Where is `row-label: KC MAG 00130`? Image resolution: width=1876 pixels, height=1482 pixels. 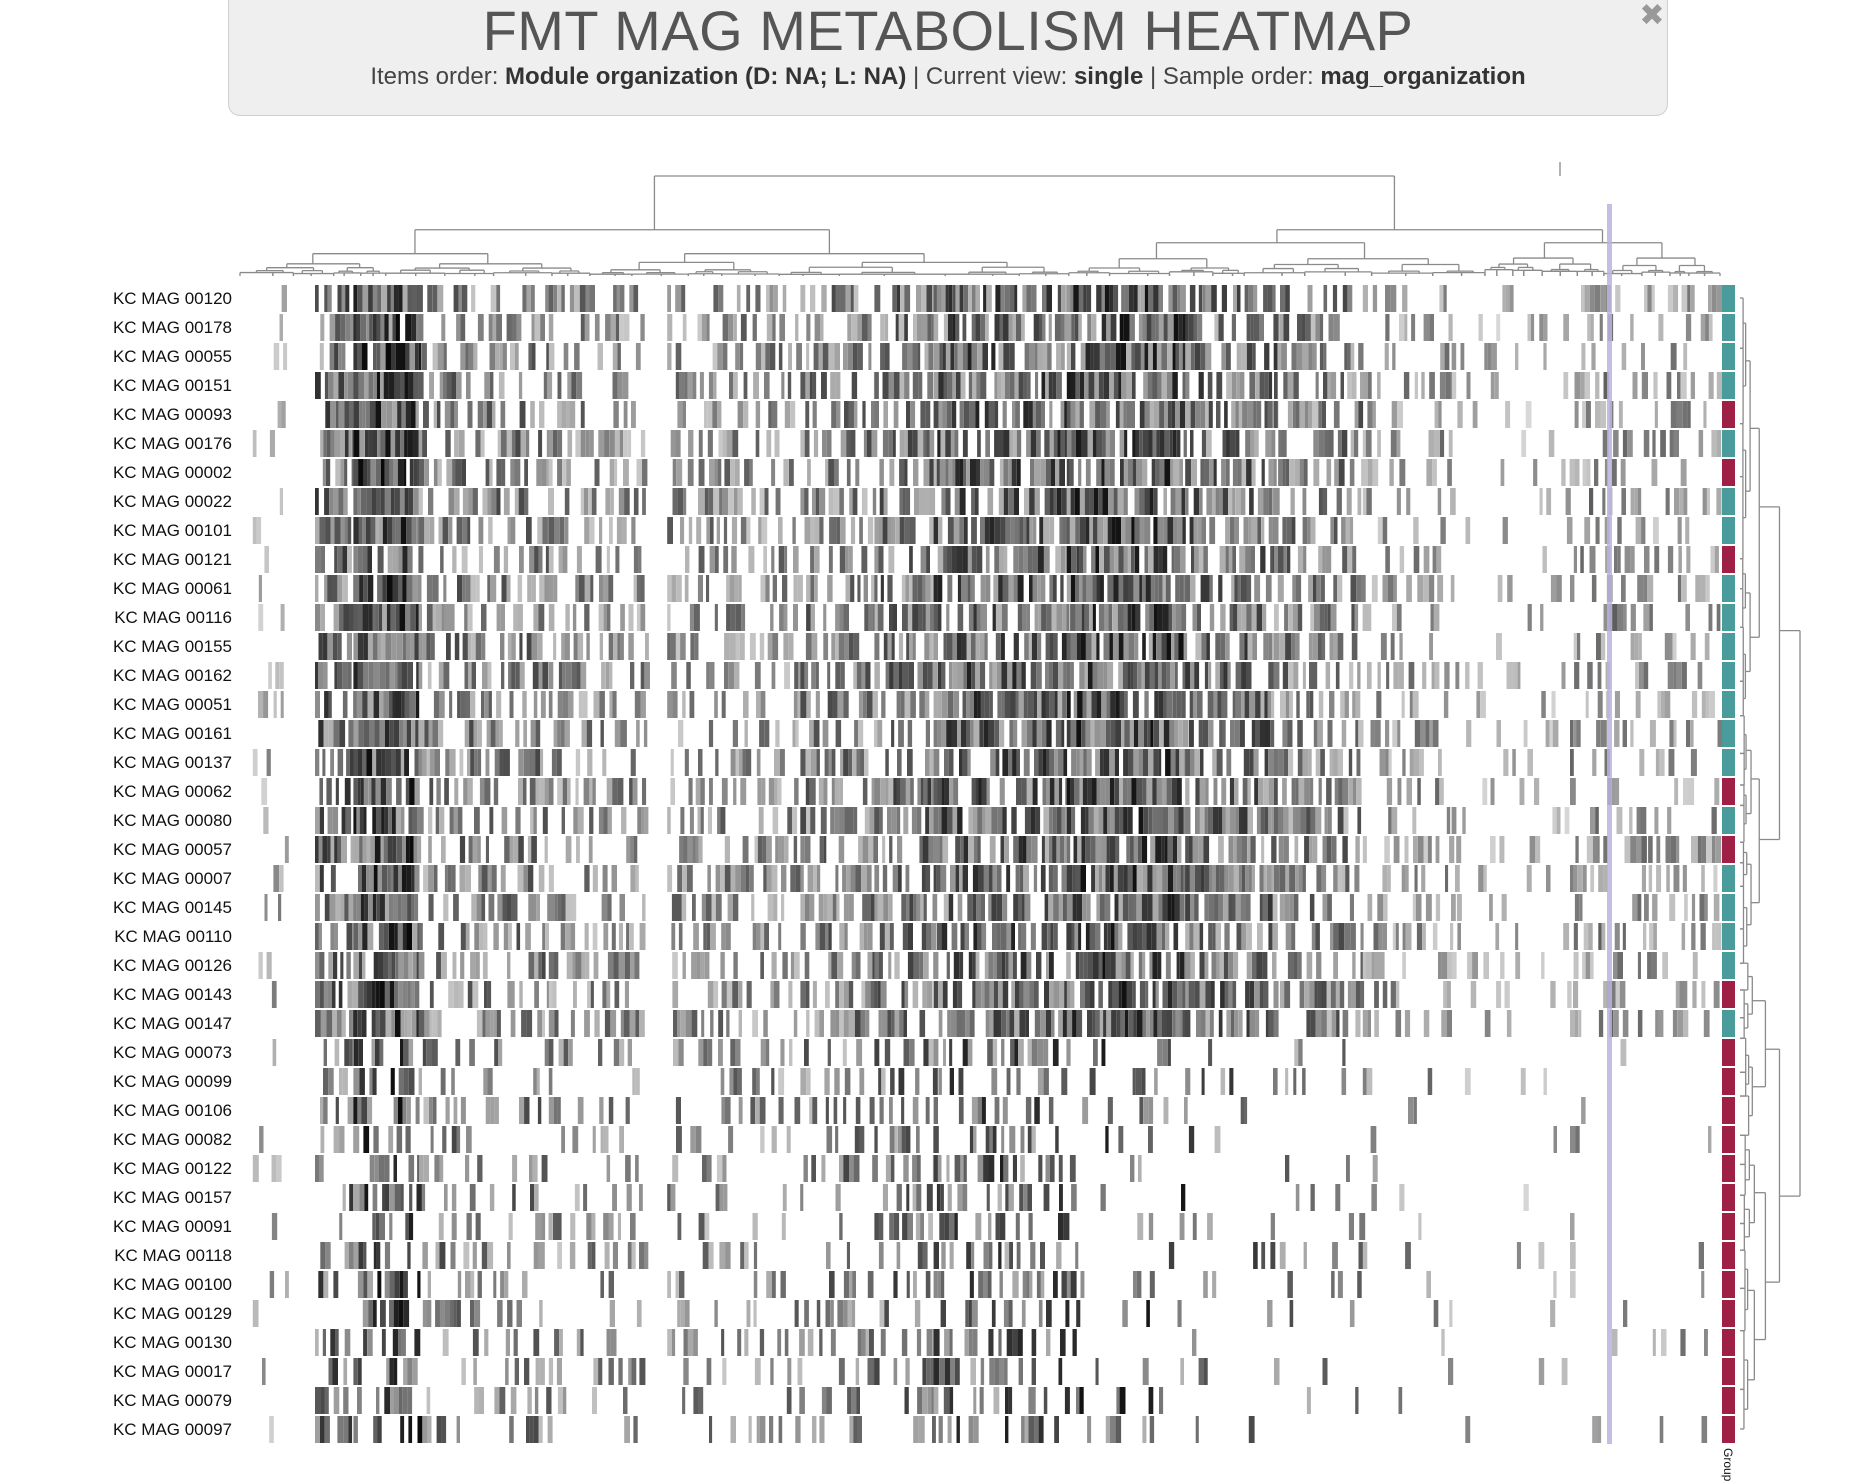
row-label: KC MAG 00130 is located at coordinates (172, 1342).